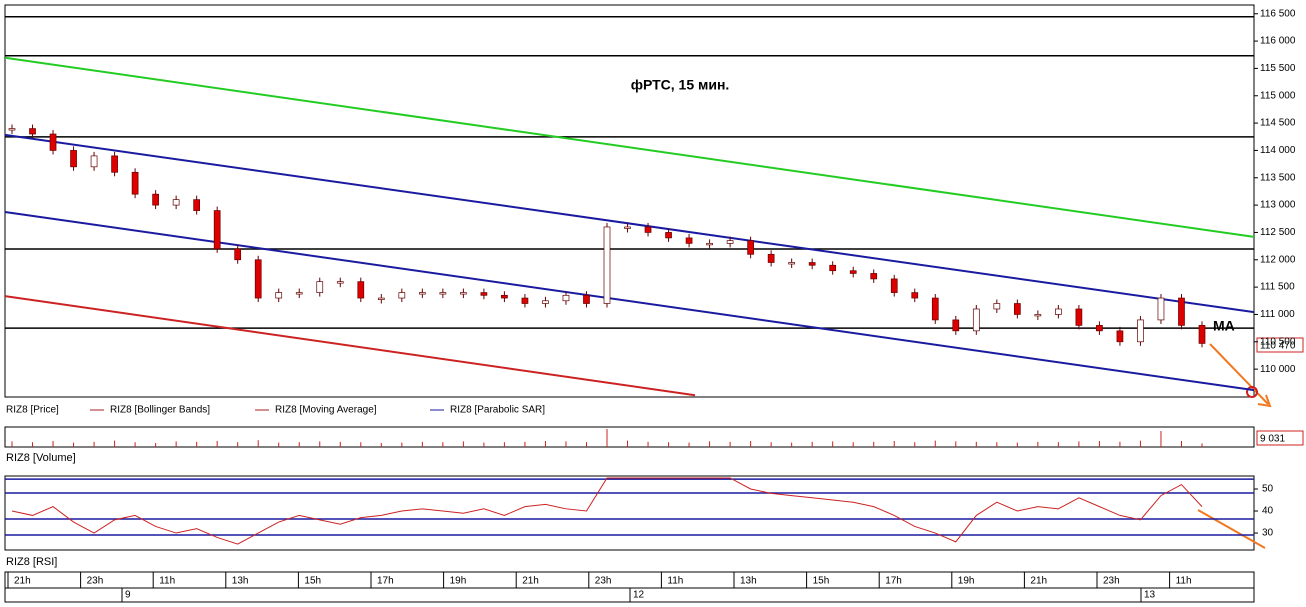  Describe the element at coordinates (748, 581) in the screenshot. I see `time-label: 13h` at that location.